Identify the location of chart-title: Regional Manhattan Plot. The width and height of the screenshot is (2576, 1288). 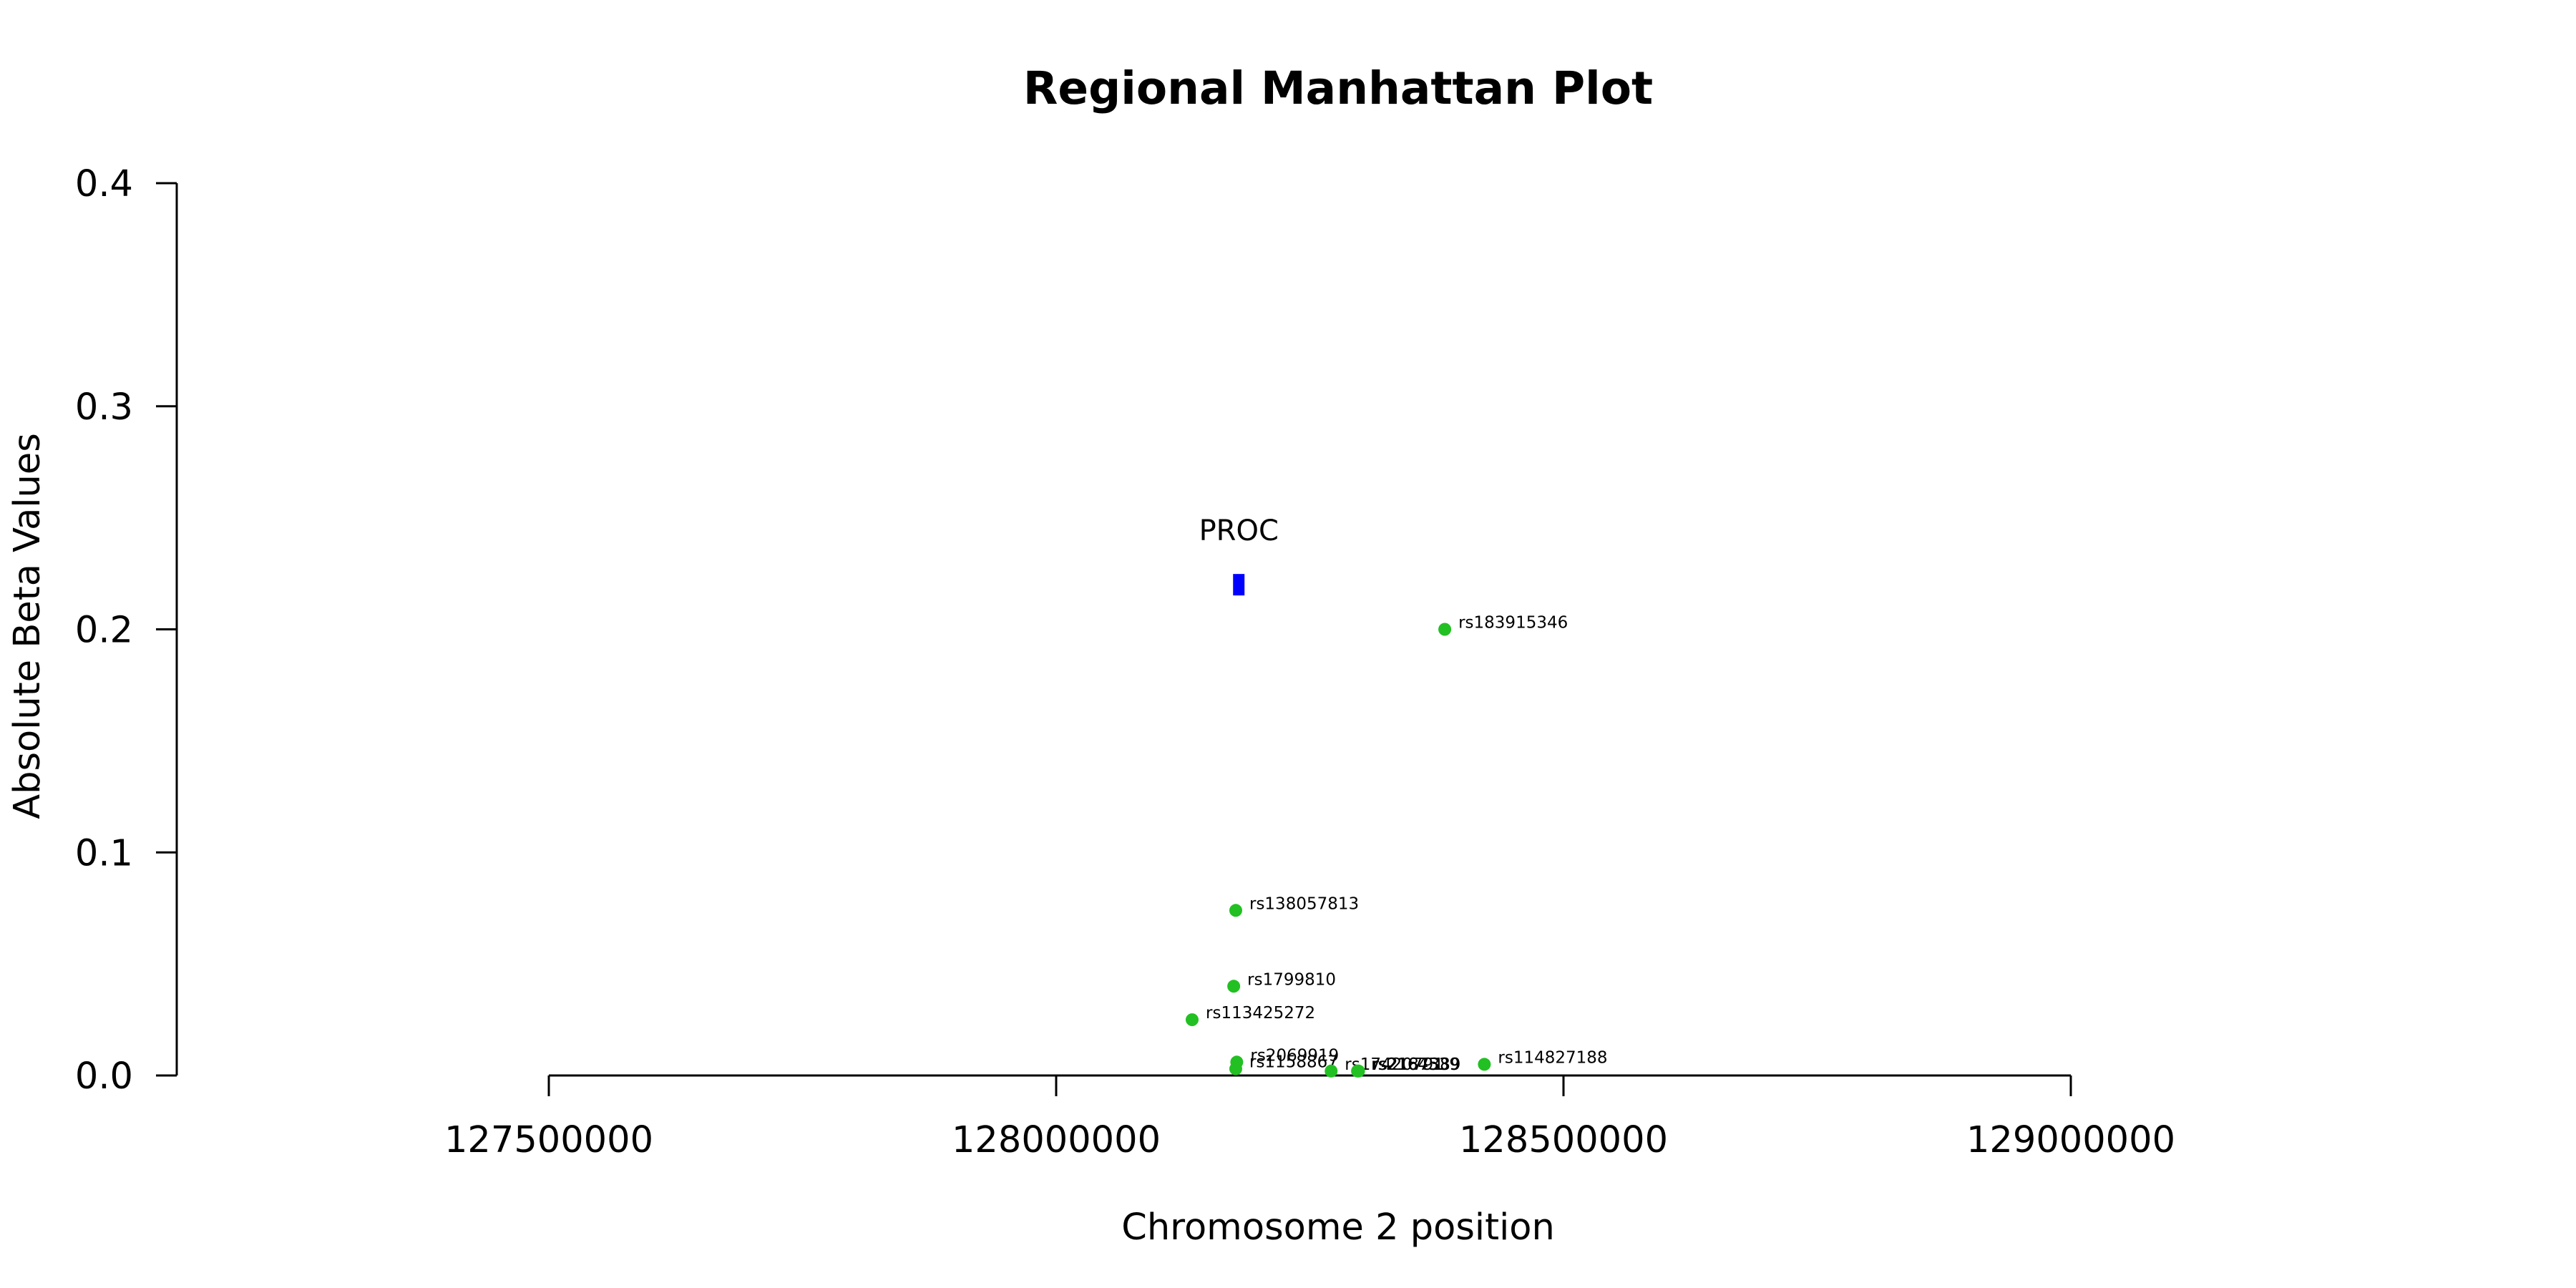
(1338, 88).